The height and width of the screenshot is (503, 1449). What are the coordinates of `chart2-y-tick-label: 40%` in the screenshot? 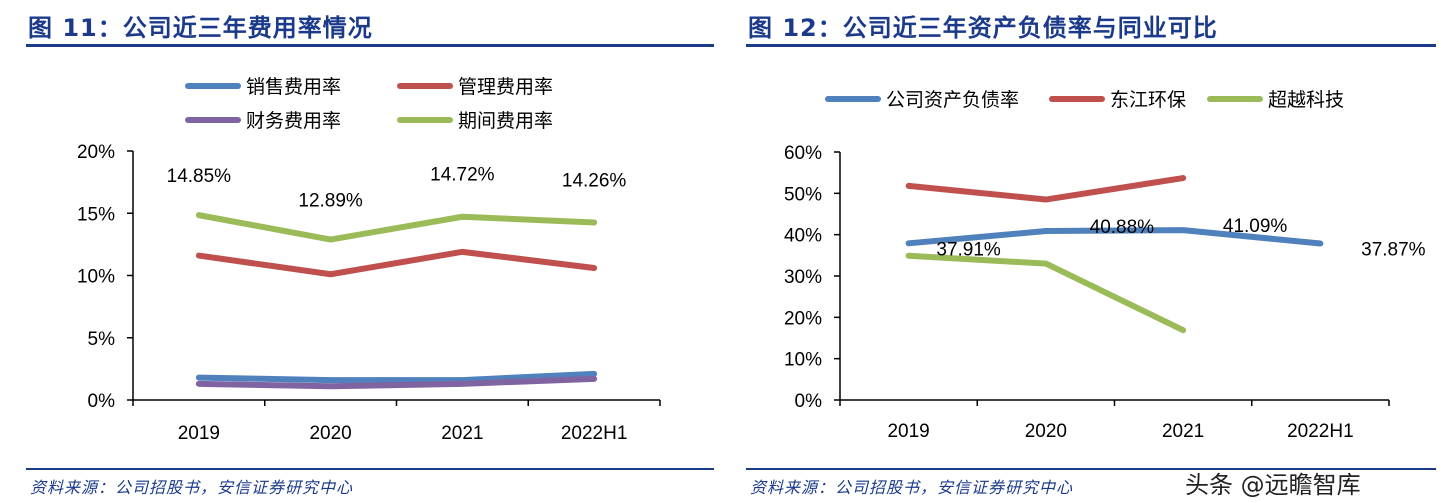 It's located at (803, 236).